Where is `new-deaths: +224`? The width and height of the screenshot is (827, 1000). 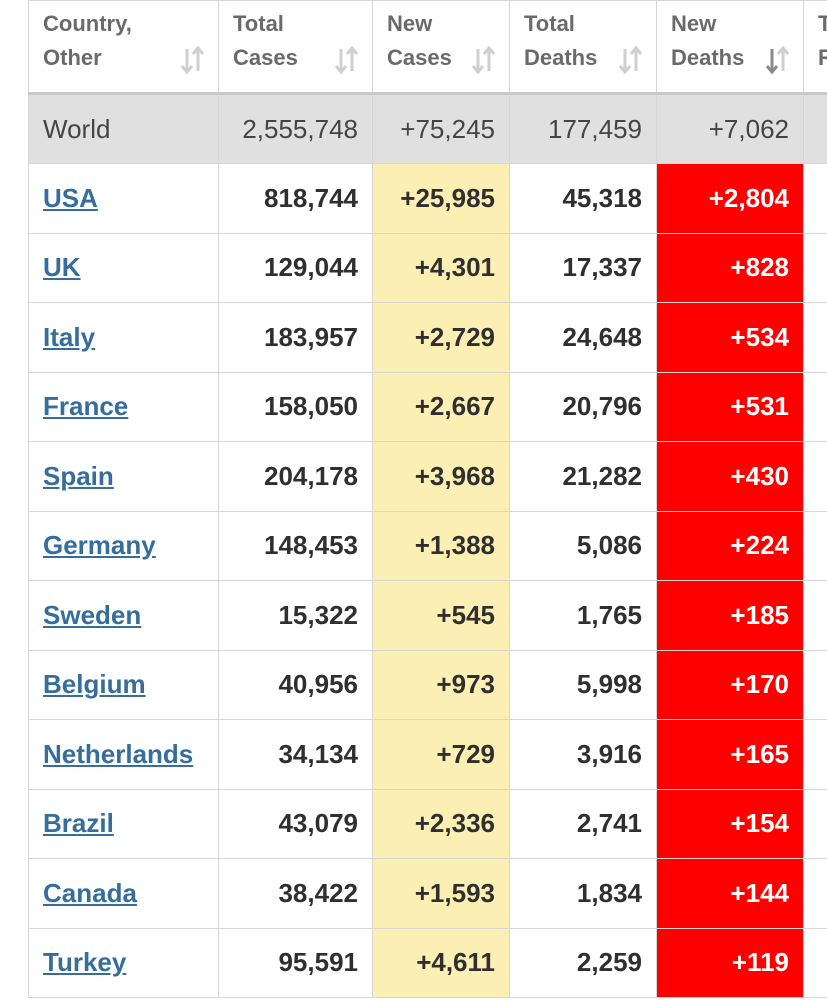
new-deaths: +224 is located at coordinates (730, 545).